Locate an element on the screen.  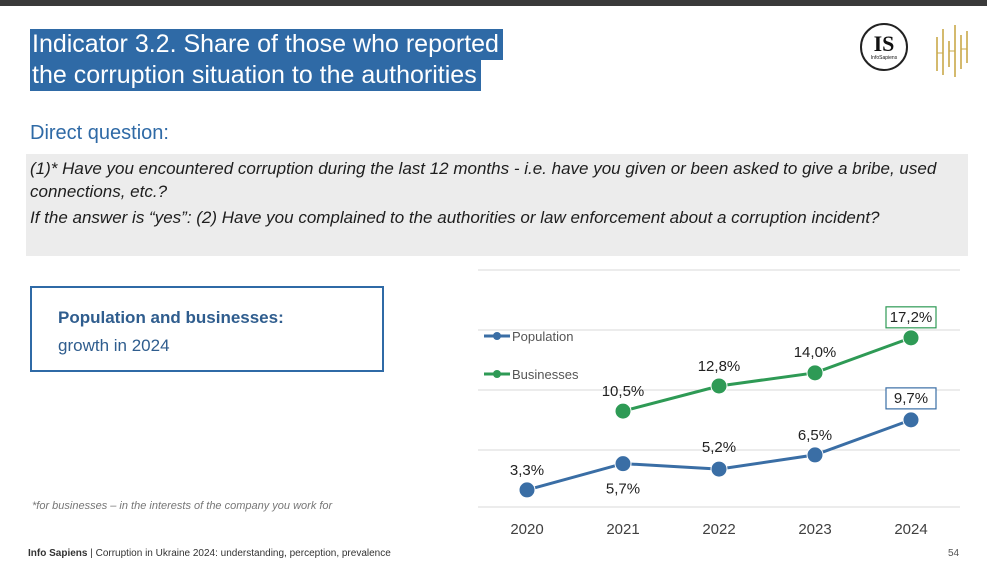
legend-label-population: Population is located at coordinates (542, 336).